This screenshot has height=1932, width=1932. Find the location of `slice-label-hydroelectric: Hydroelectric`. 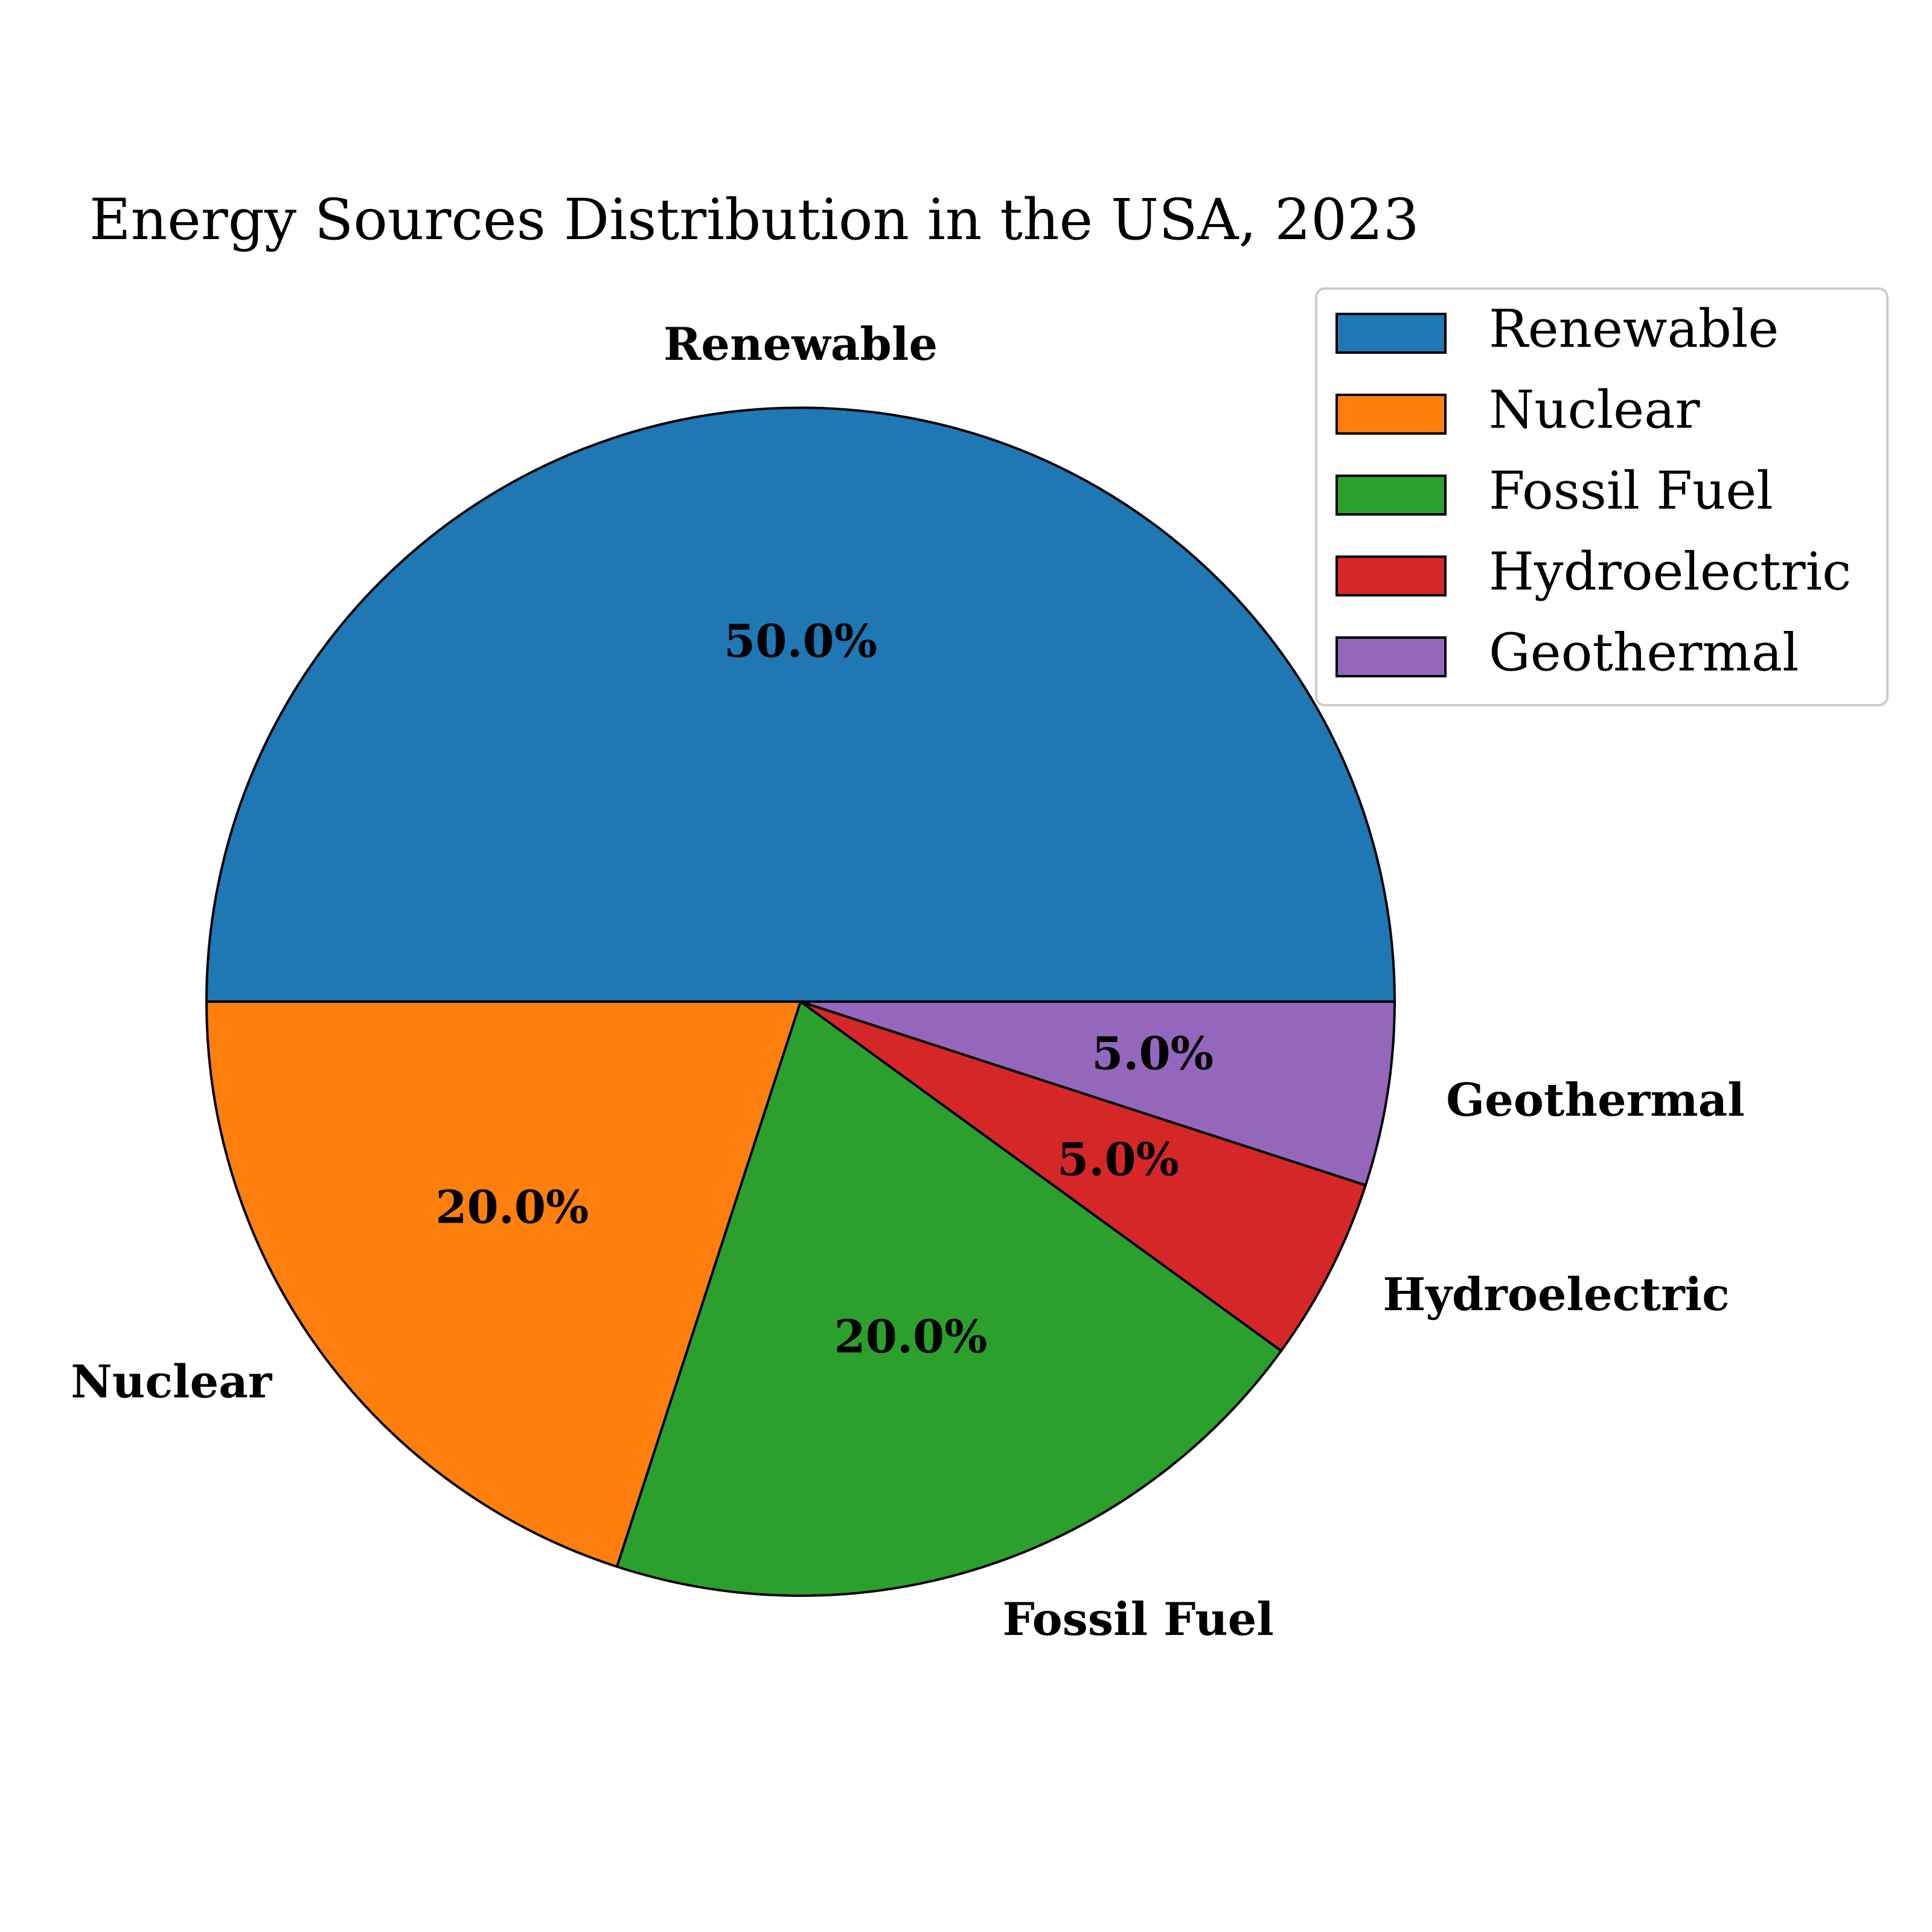

slice-label-hydroelectric: Hydroelectric is located at coordinates (1556, 1295).